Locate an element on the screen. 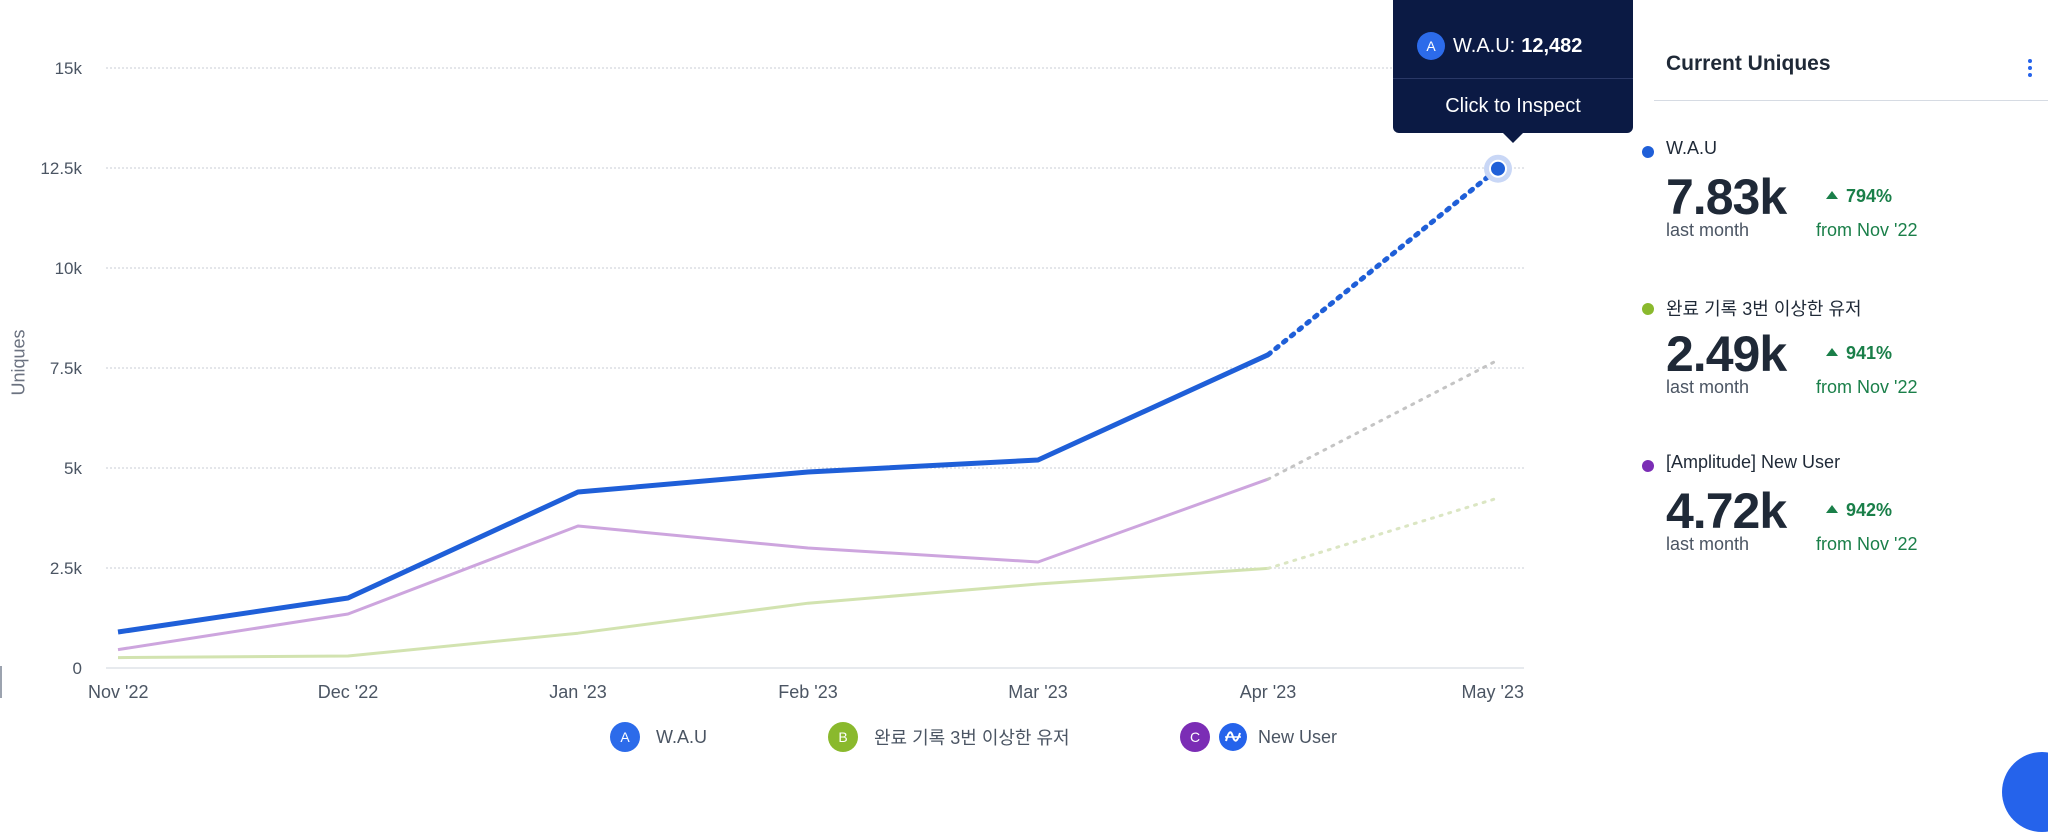 Image resolution: width=2048 pixels, height=832 pixels. y-tick-label: 7.5k is located at coordinates (66, 368).